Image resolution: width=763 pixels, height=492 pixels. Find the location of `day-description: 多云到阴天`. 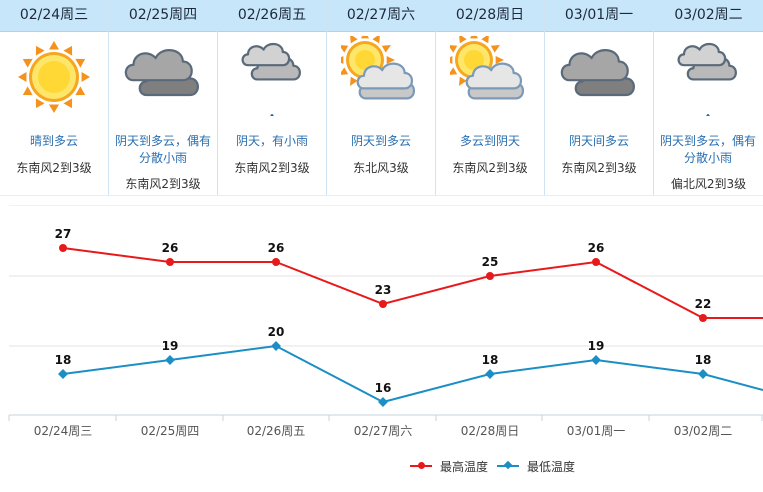

day-description: 多云到阴天 is located at coordinates (489, 141).